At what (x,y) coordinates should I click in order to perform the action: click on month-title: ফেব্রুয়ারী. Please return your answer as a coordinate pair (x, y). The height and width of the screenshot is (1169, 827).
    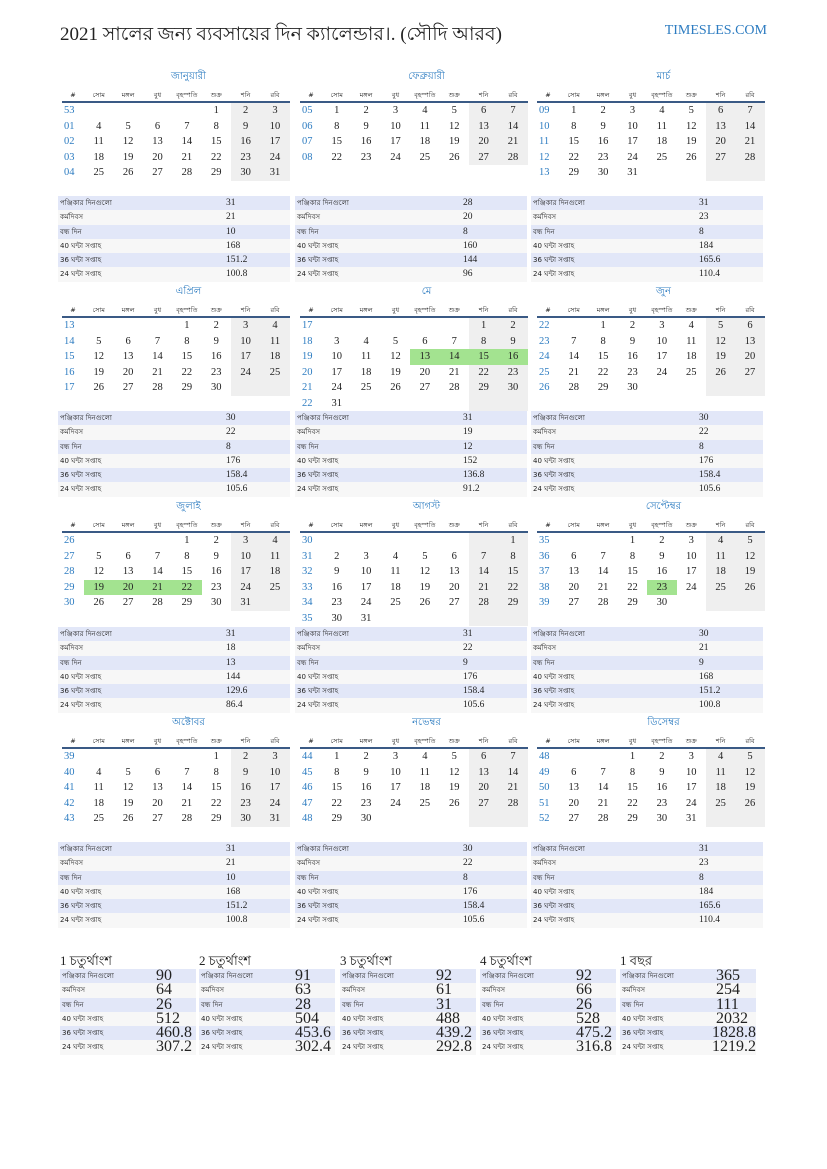
    Looking at the image, I should click on (426, 76).